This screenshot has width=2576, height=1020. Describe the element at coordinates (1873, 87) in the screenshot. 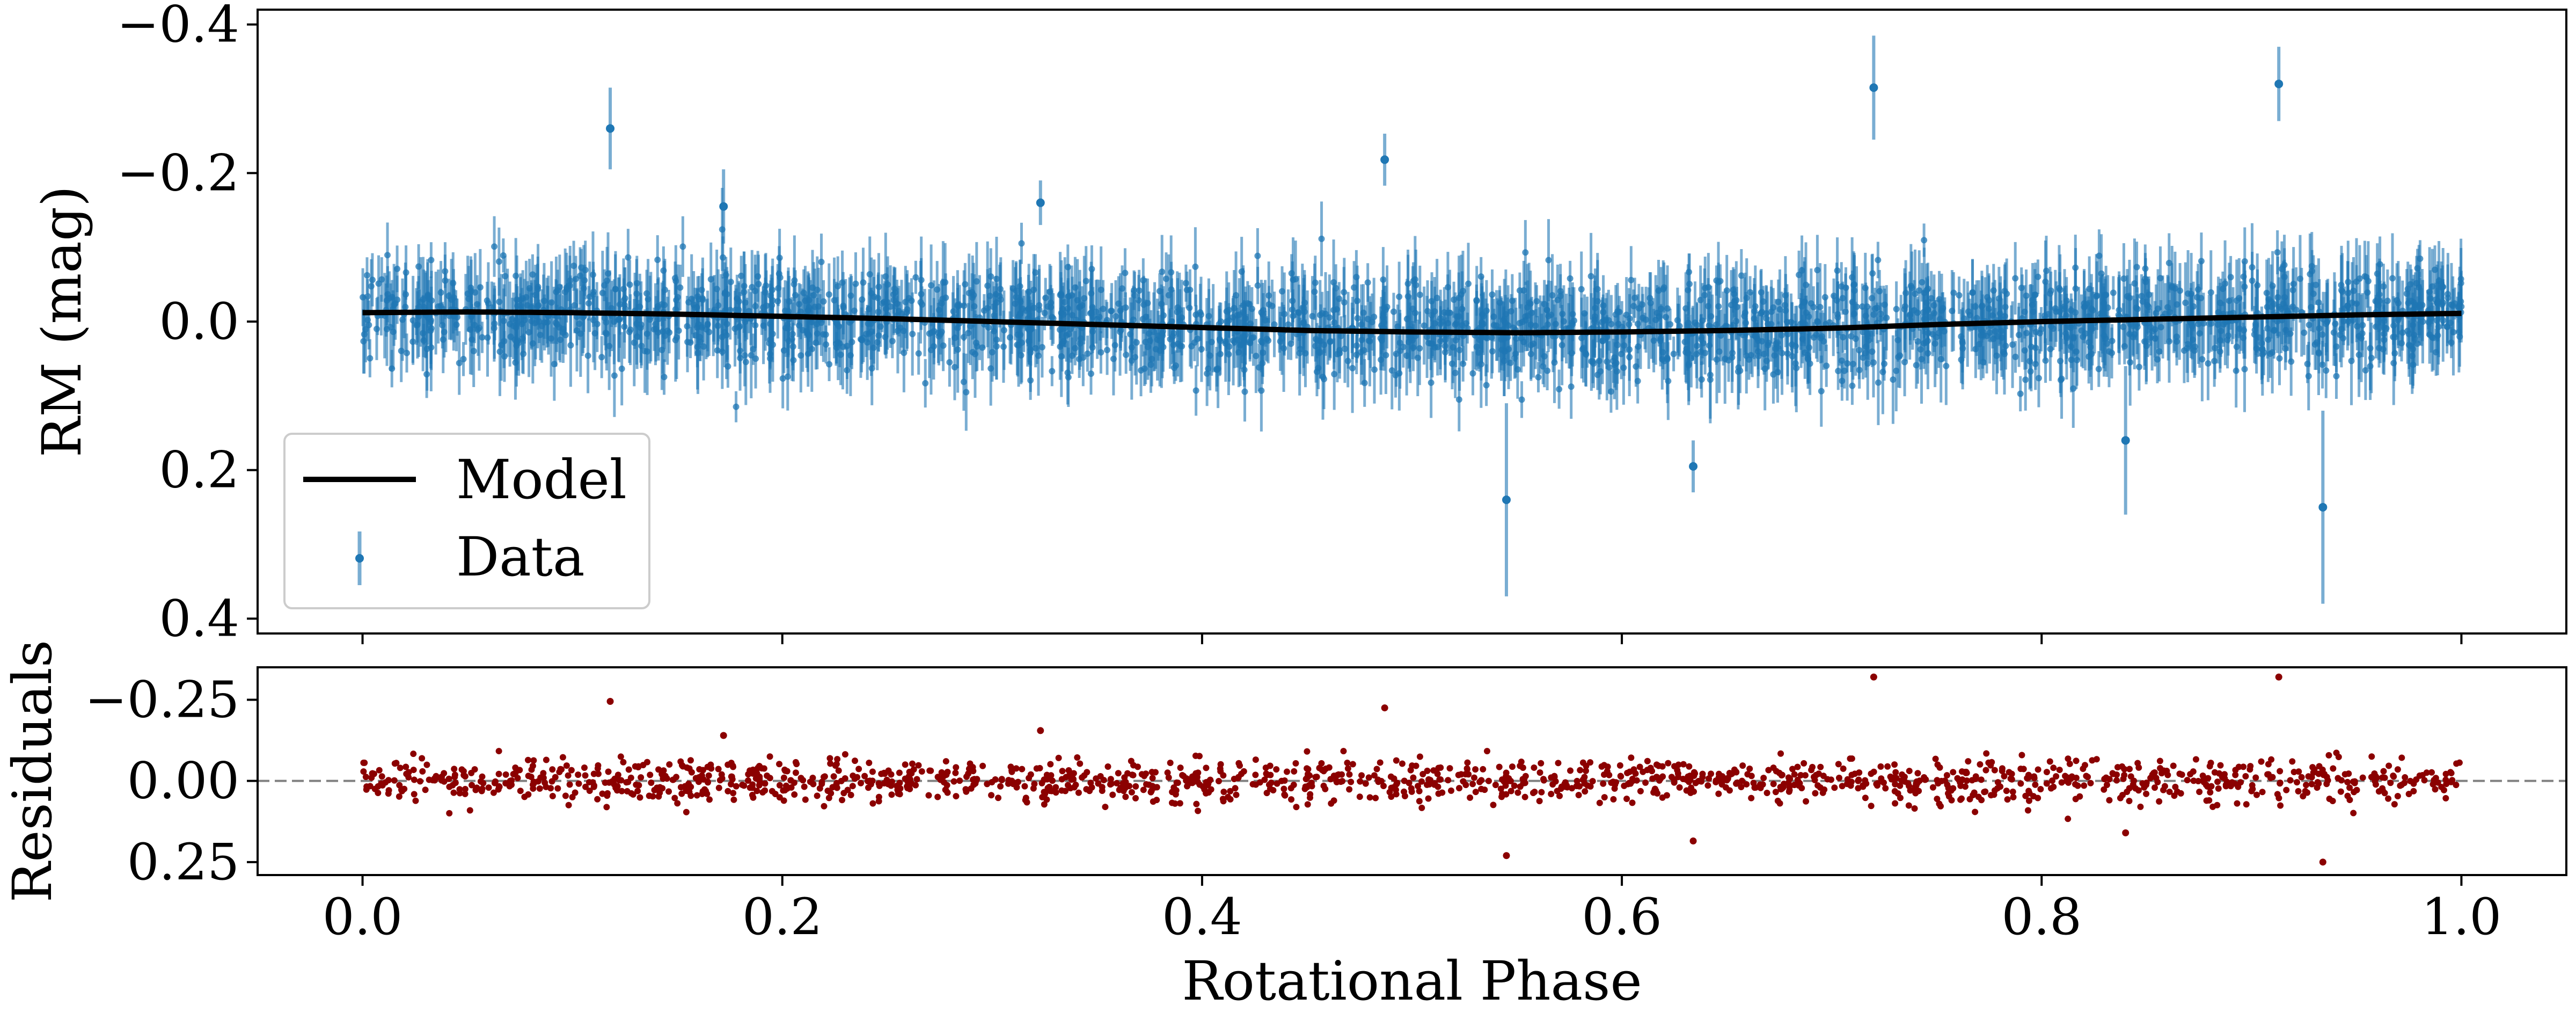

I see `data-outlier-point` at that location.